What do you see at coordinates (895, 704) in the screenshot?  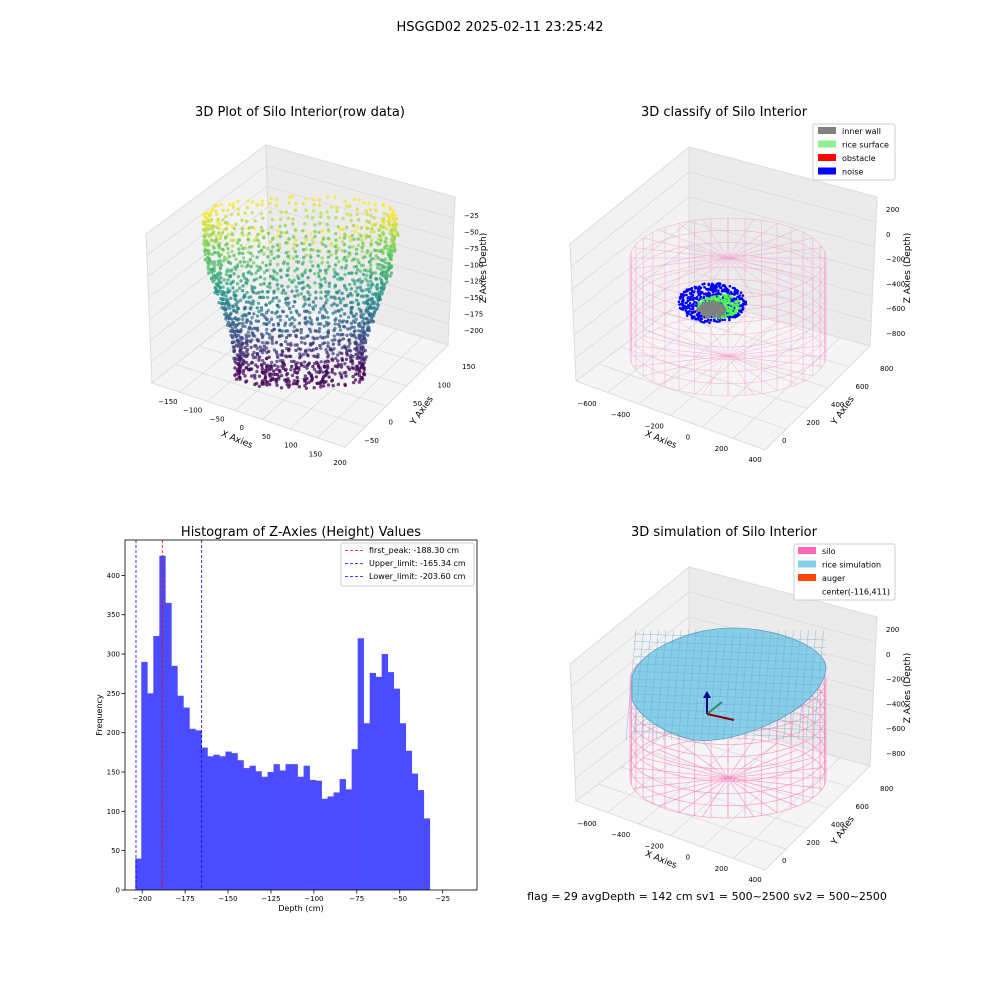 I see `tick-label: −400` at bounding box center [895, 704].